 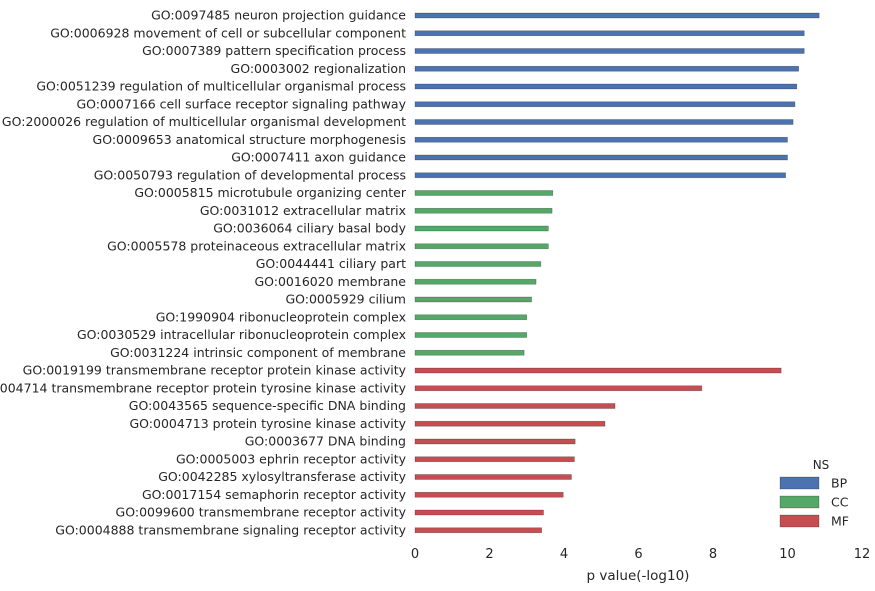 What do you see at coordinates (303, 210) in the screenshot?
I see `category-label: GO:0031012 extracellular matrix` at bounding box center [303, 210].